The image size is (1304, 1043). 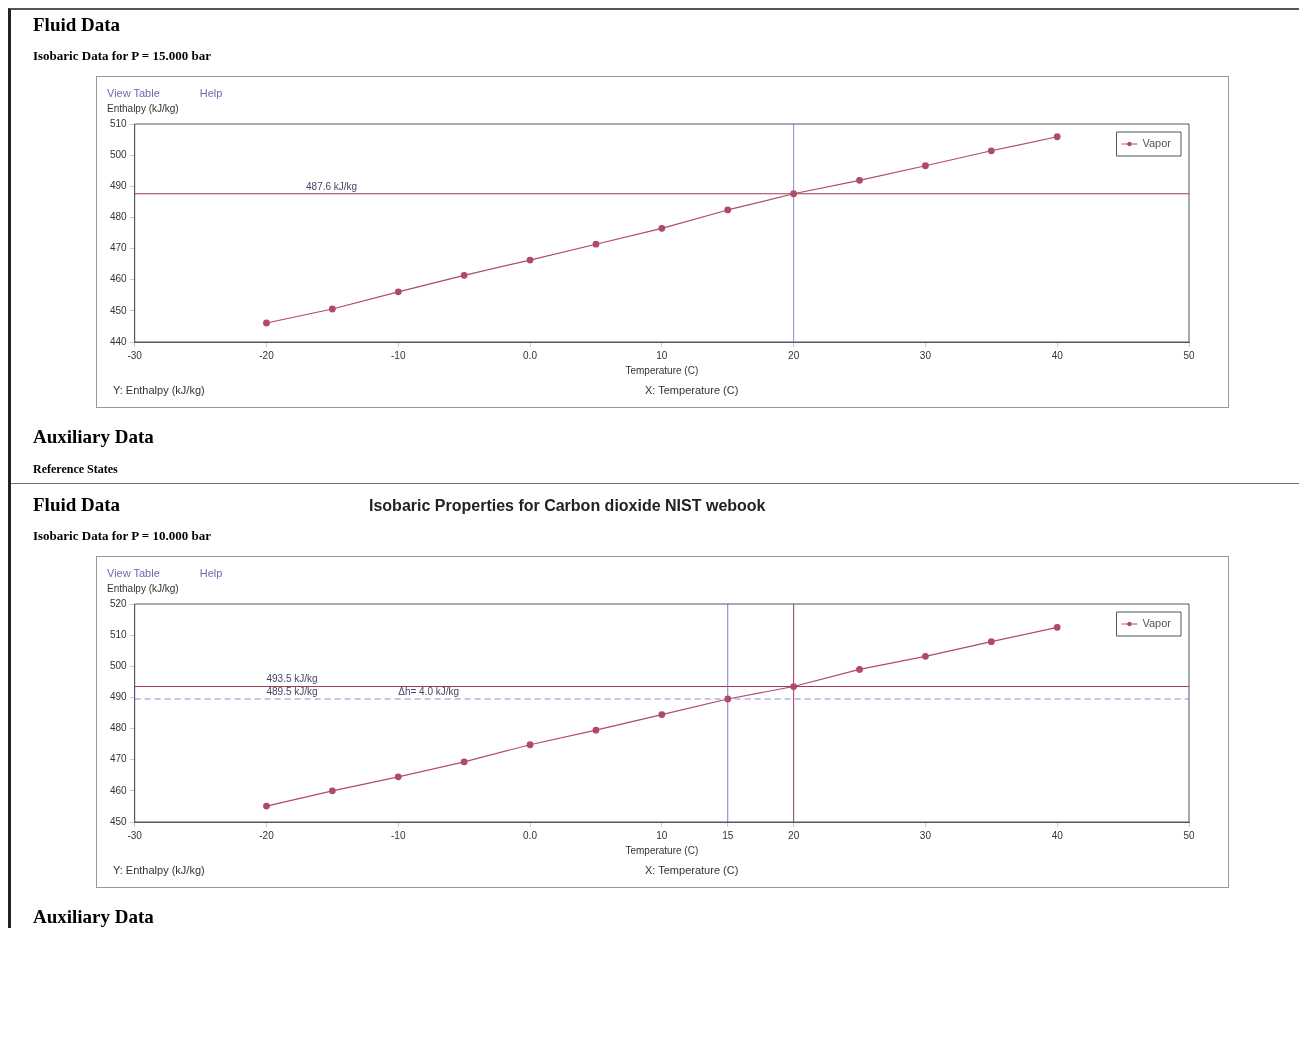 I want to click on annotation: 493.5 kJ/kg, so click(x=292, y=679).